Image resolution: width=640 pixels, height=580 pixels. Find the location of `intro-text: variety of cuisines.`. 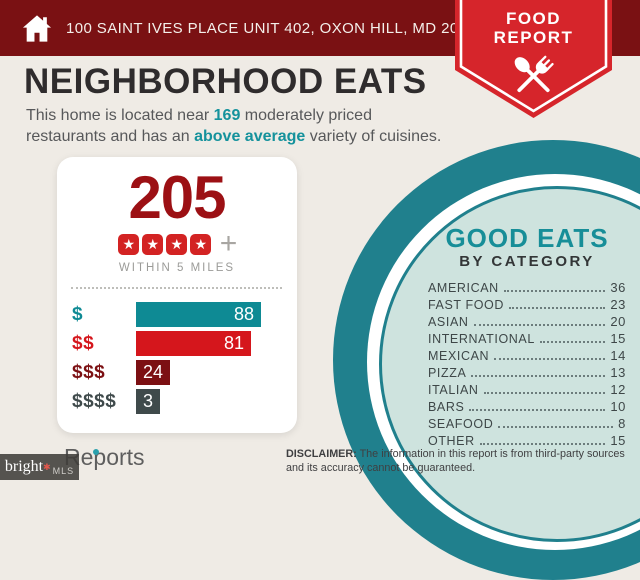

intro-text: variety of cuisines. is located at coordinates (373, 136).